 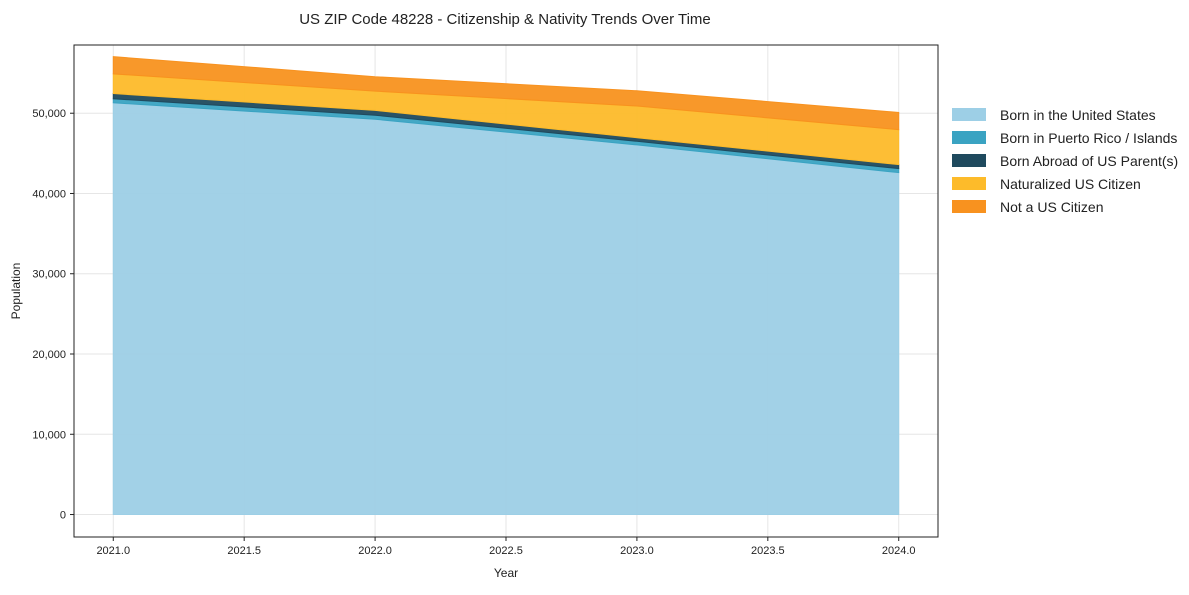 What do you see at coordinates (49, 435) in the screenshot?
I see `y-tick-label: 10,000` at bounding box center [49, 435].